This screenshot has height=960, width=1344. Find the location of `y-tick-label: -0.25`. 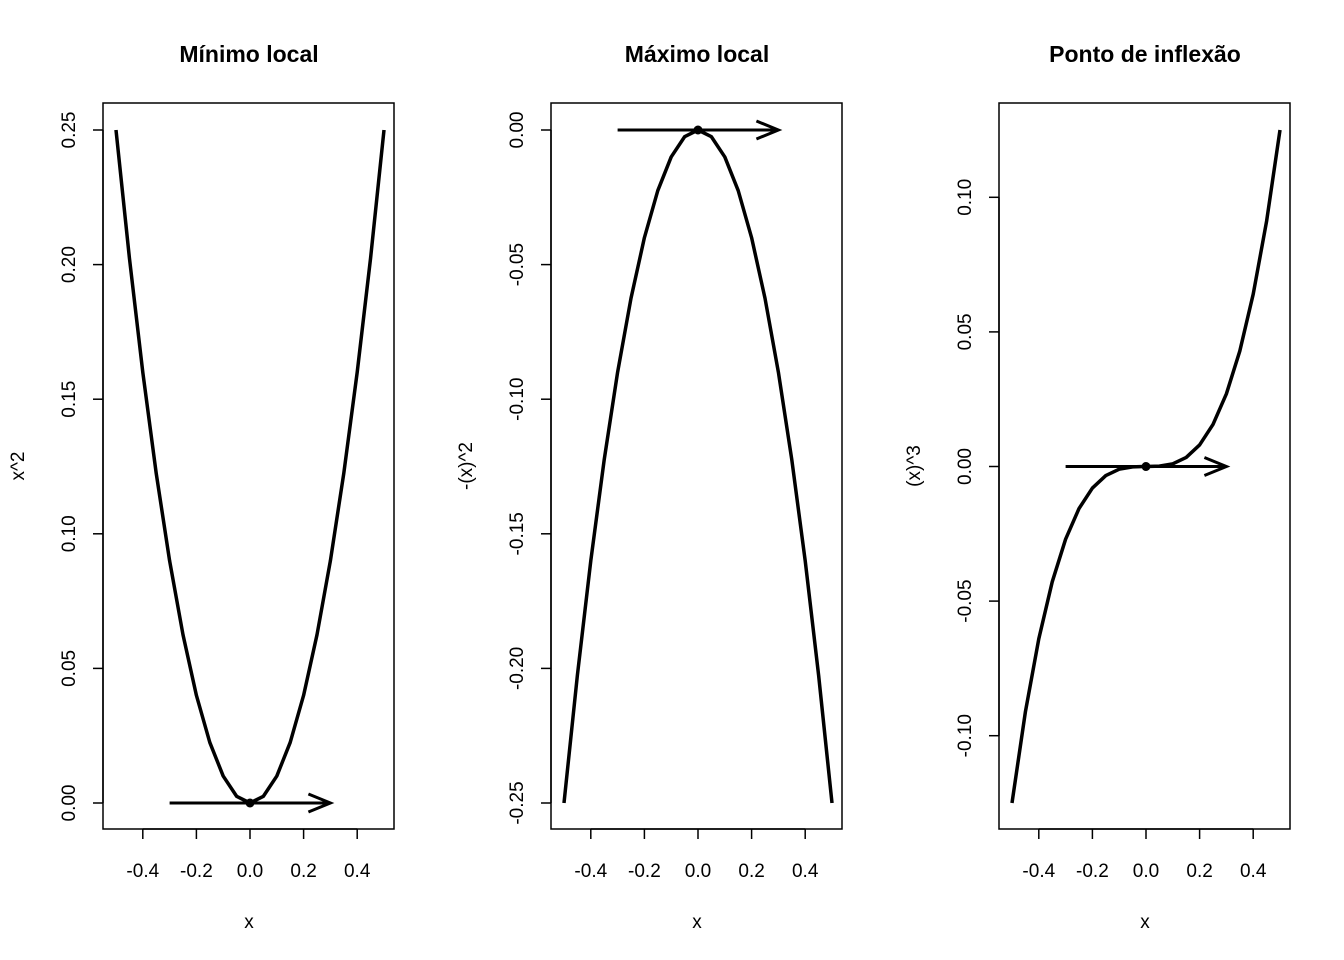

y-tick-label: -0.25 is located at coordinates (517, 802).